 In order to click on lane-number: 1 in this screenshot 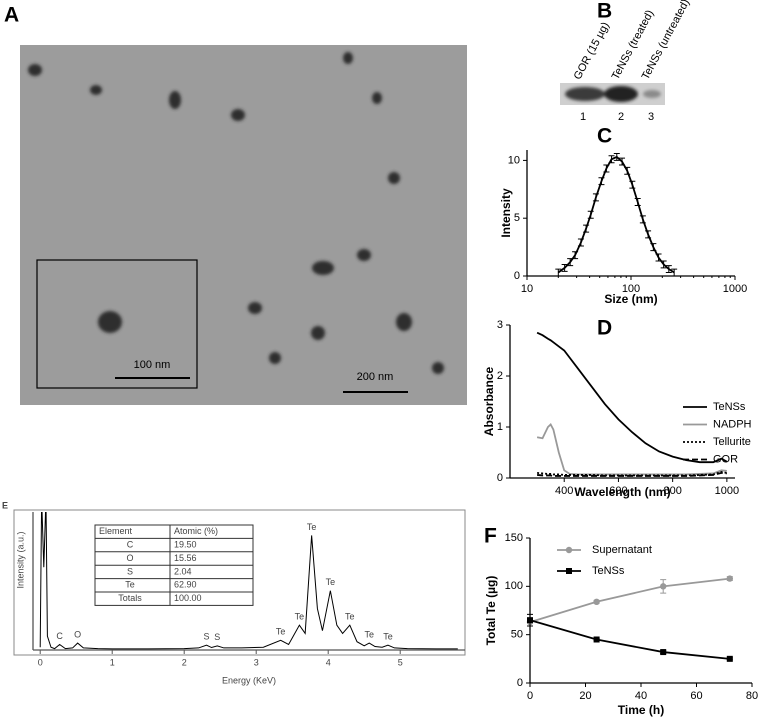, I will do `click(583, 117)`.